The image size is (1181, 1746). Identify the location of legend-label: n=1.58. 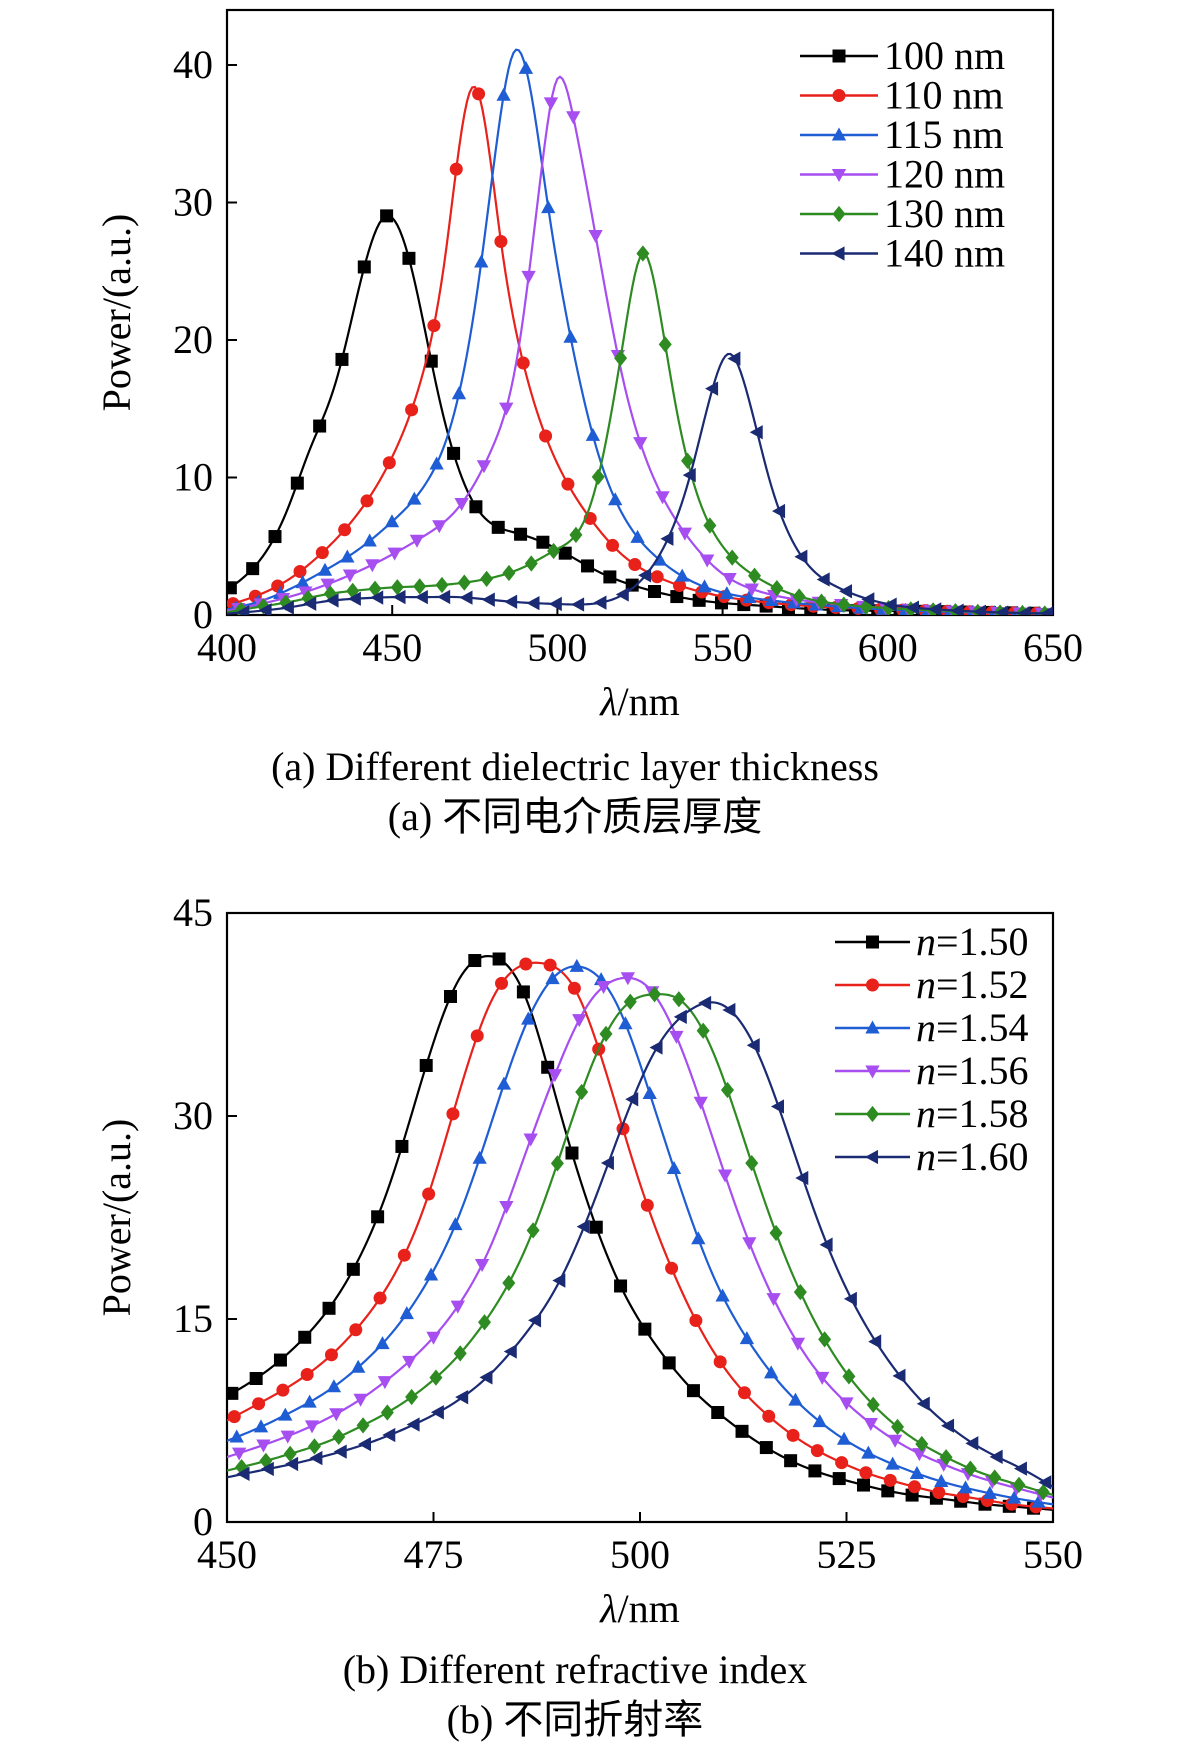
(972, 1113).